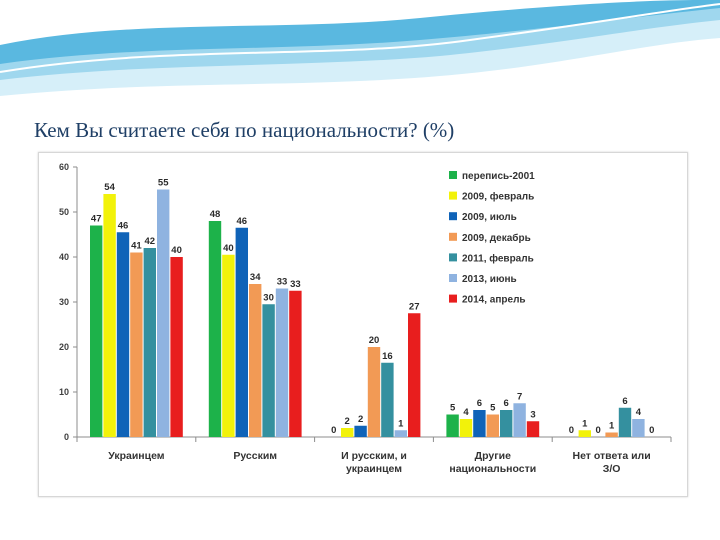  I want to click on x-category-label: Украинцем, so click(136, 456).